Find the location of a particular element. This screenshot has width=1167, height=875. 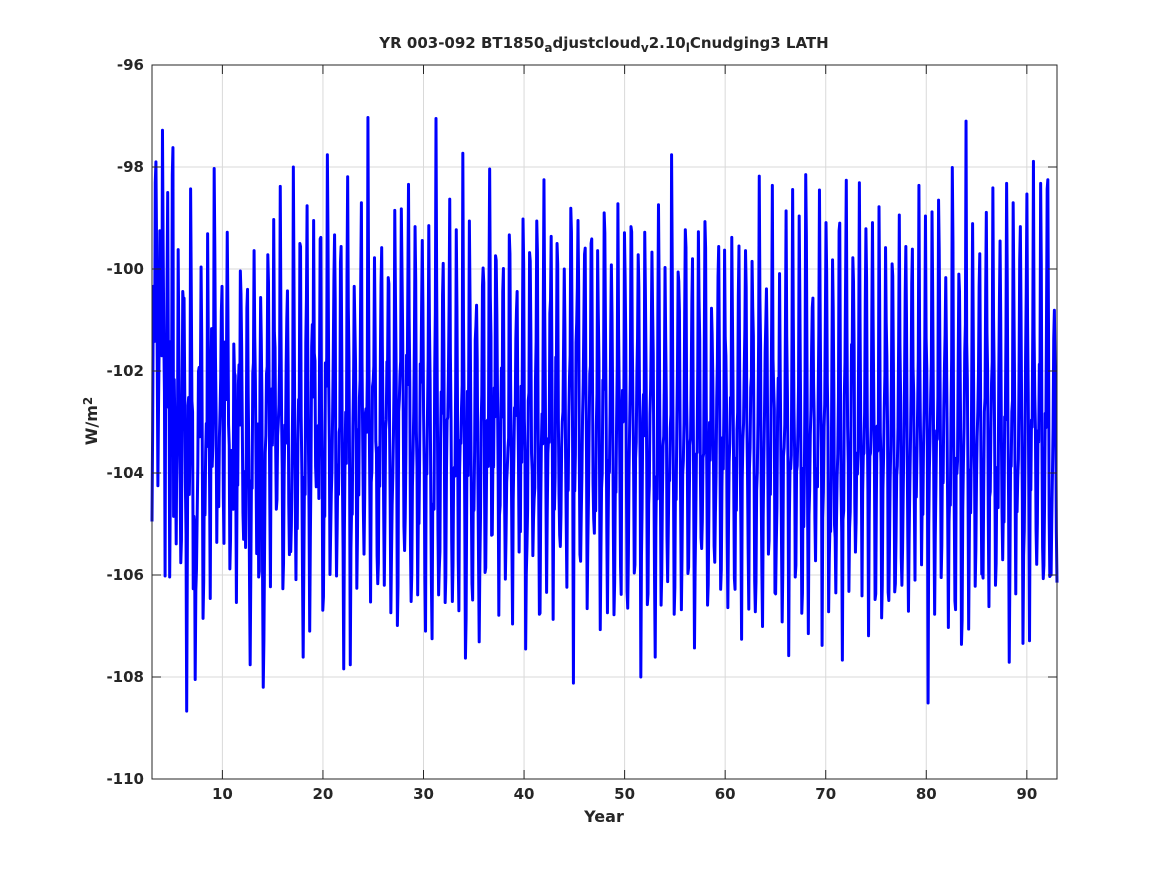

title-part-1: a is located at coordinates (548, 48).